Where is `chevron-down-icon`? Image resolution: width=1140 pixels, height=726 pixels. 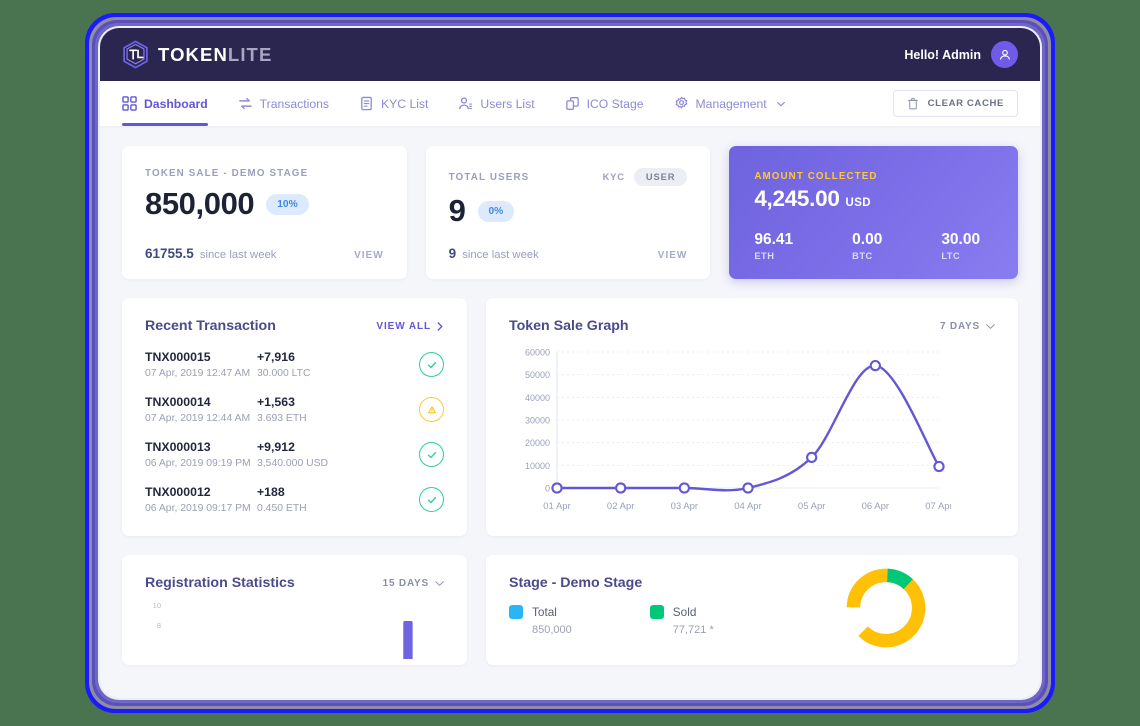 chevron-down-icon is located at coordinates (780, 103).